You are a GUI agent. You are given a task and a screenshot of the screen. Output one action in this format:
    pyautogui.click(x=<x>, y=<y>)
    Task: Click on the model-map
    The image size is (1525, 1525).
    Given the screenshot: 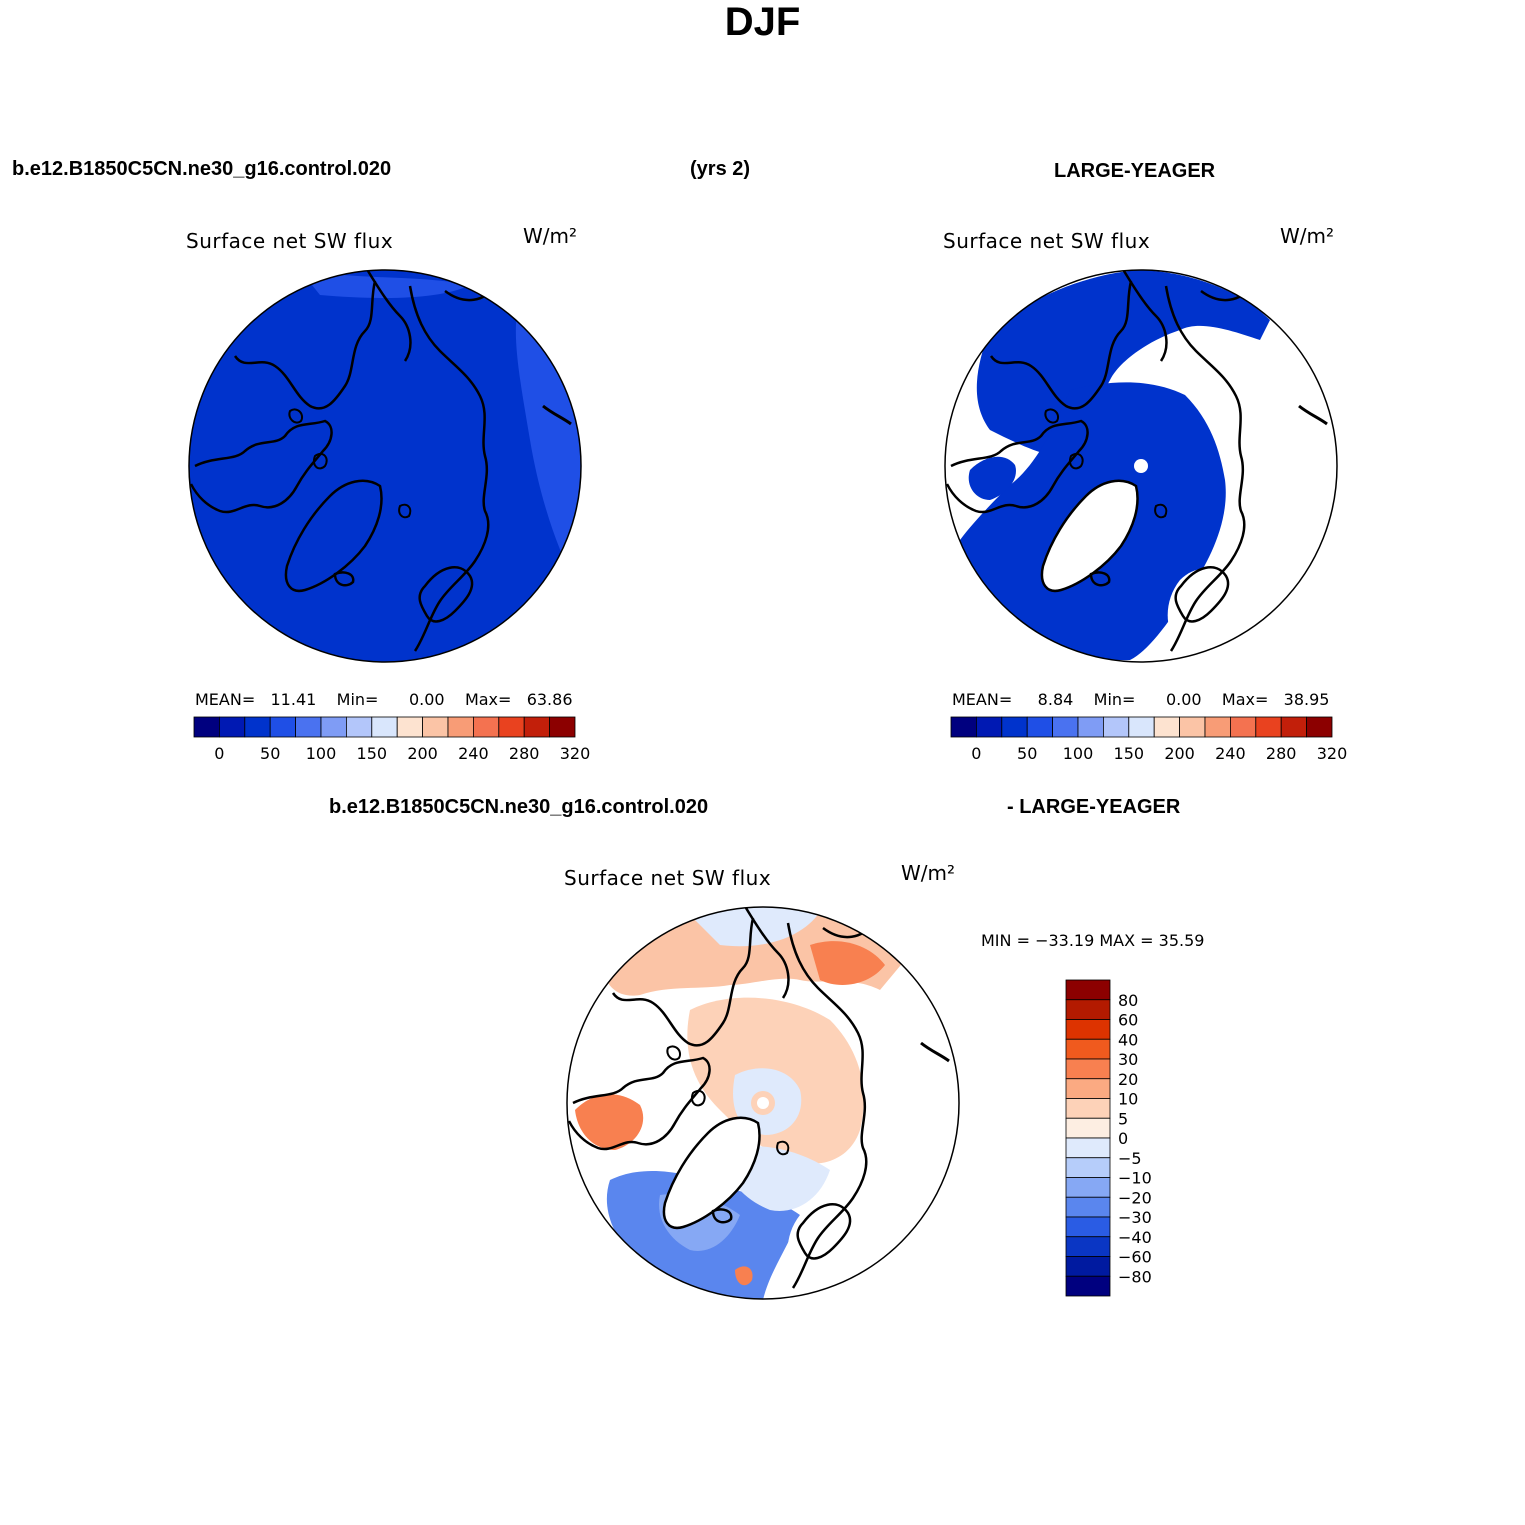 What is the action you would take?
    pyautogui.click(x=385, y=466)
    